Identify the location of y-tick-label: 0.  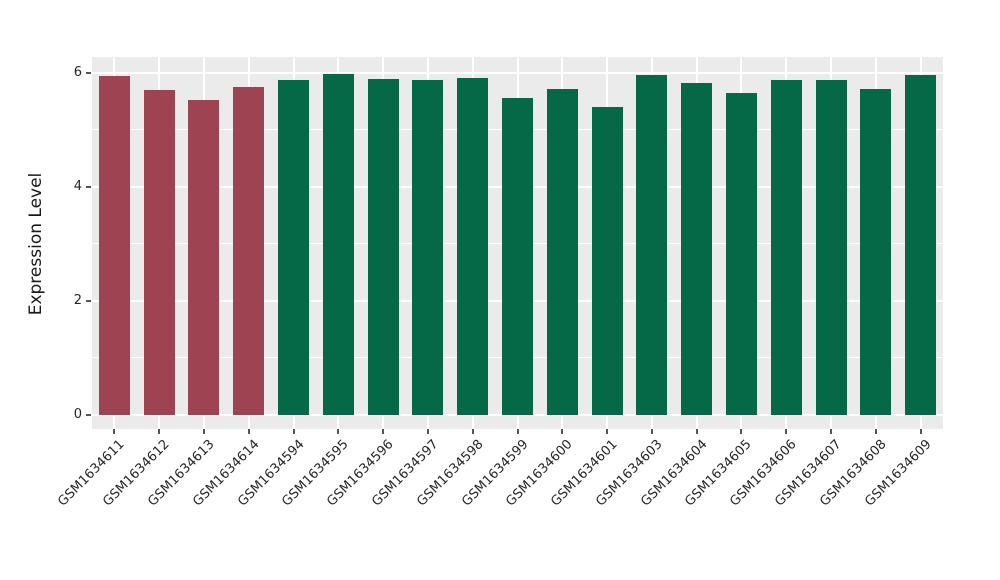
(77, 414).